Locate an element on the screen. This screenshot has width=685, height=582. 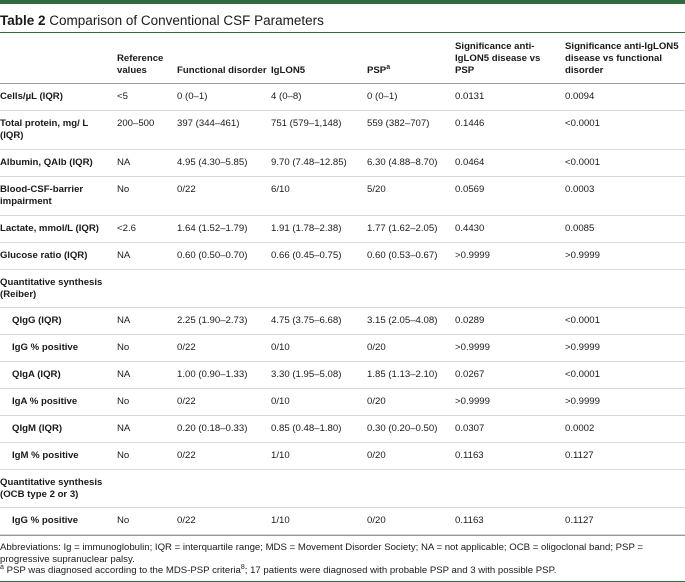
cell-psp: 559 (382–707) is located at coordinates (398, 123).